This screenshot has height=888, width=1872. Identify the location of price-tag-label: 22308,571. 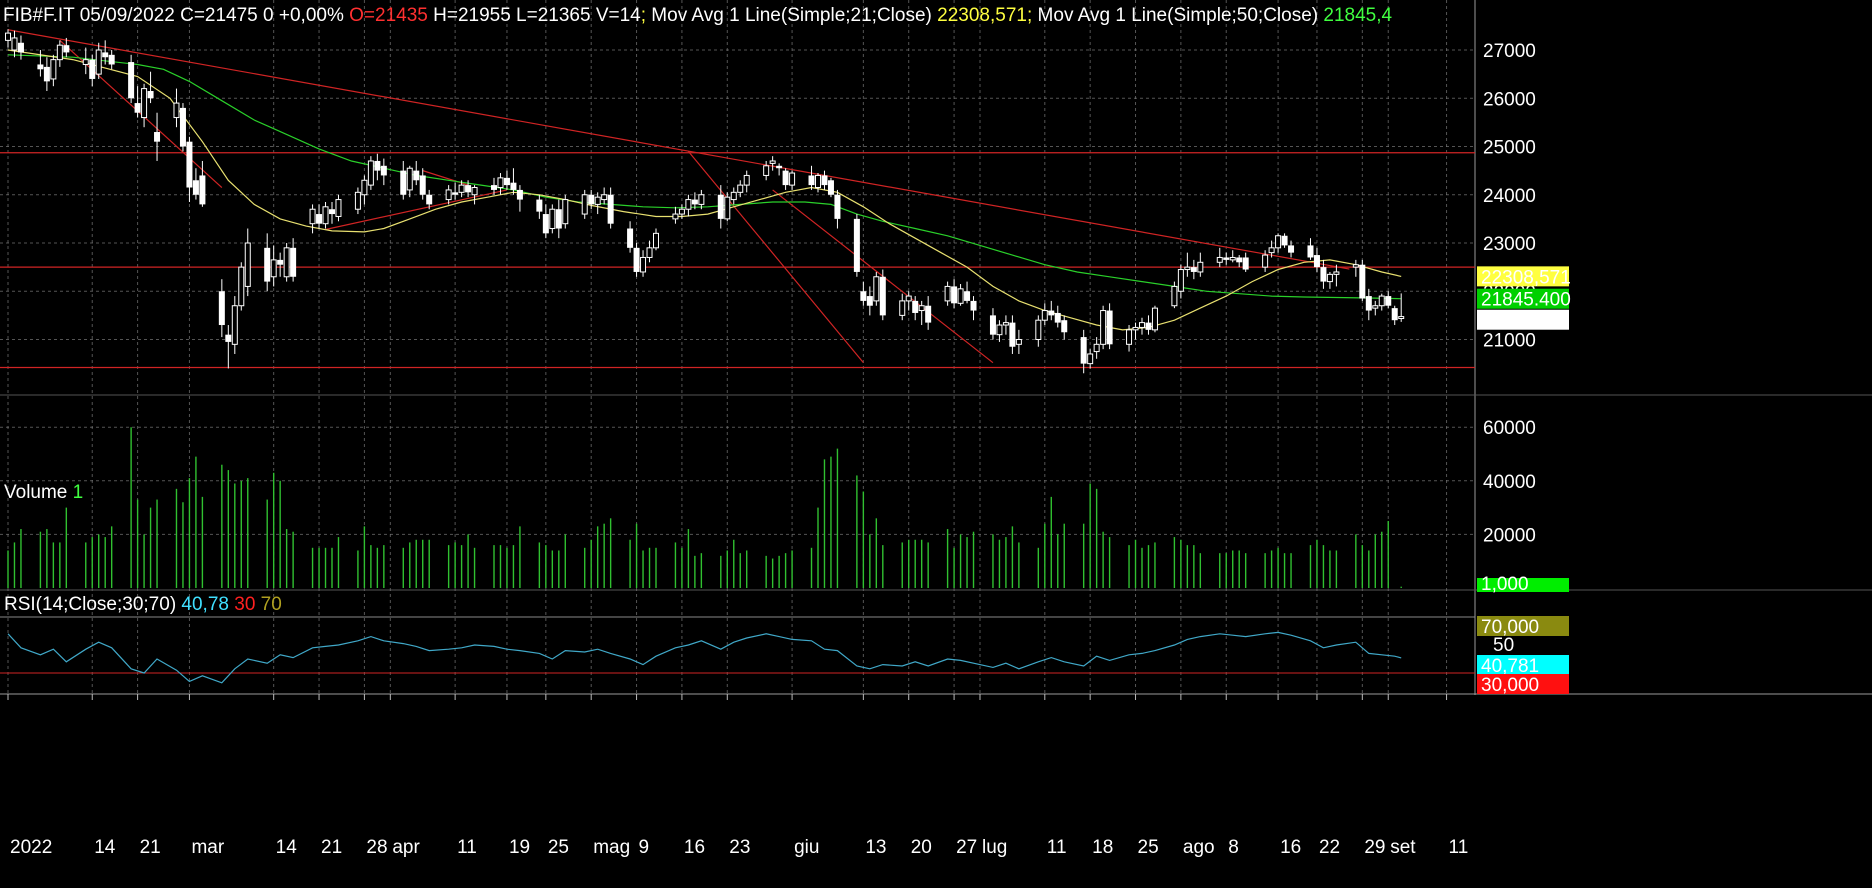
(1526, 277).